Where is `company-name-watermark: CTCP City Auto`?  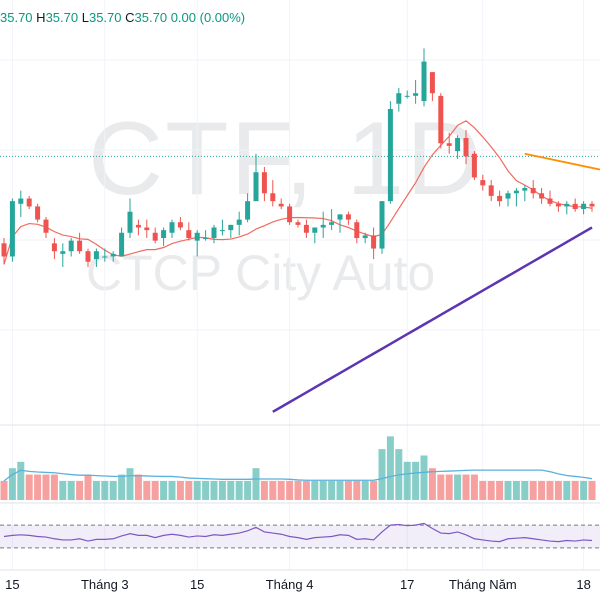 company-name-watermark: CTCP City Auto is located at coordinates (261, 273).